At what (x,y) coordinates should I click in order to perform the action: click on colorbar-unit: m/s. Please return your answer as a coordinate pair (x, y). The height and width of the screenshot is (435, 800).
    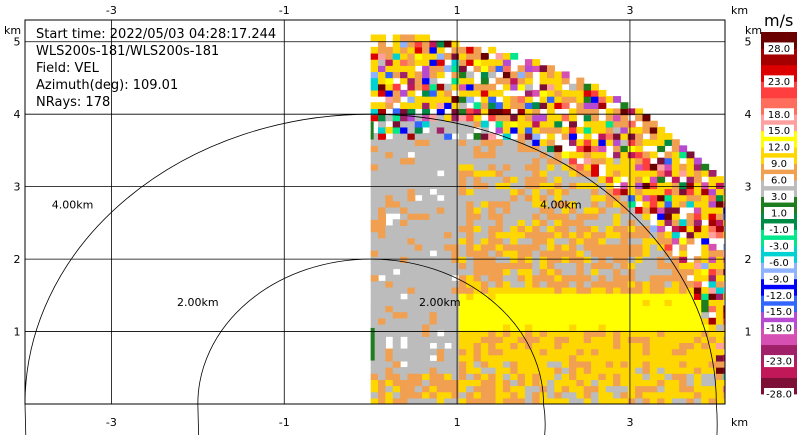
    Looking at the image, I should click on (778, 20).